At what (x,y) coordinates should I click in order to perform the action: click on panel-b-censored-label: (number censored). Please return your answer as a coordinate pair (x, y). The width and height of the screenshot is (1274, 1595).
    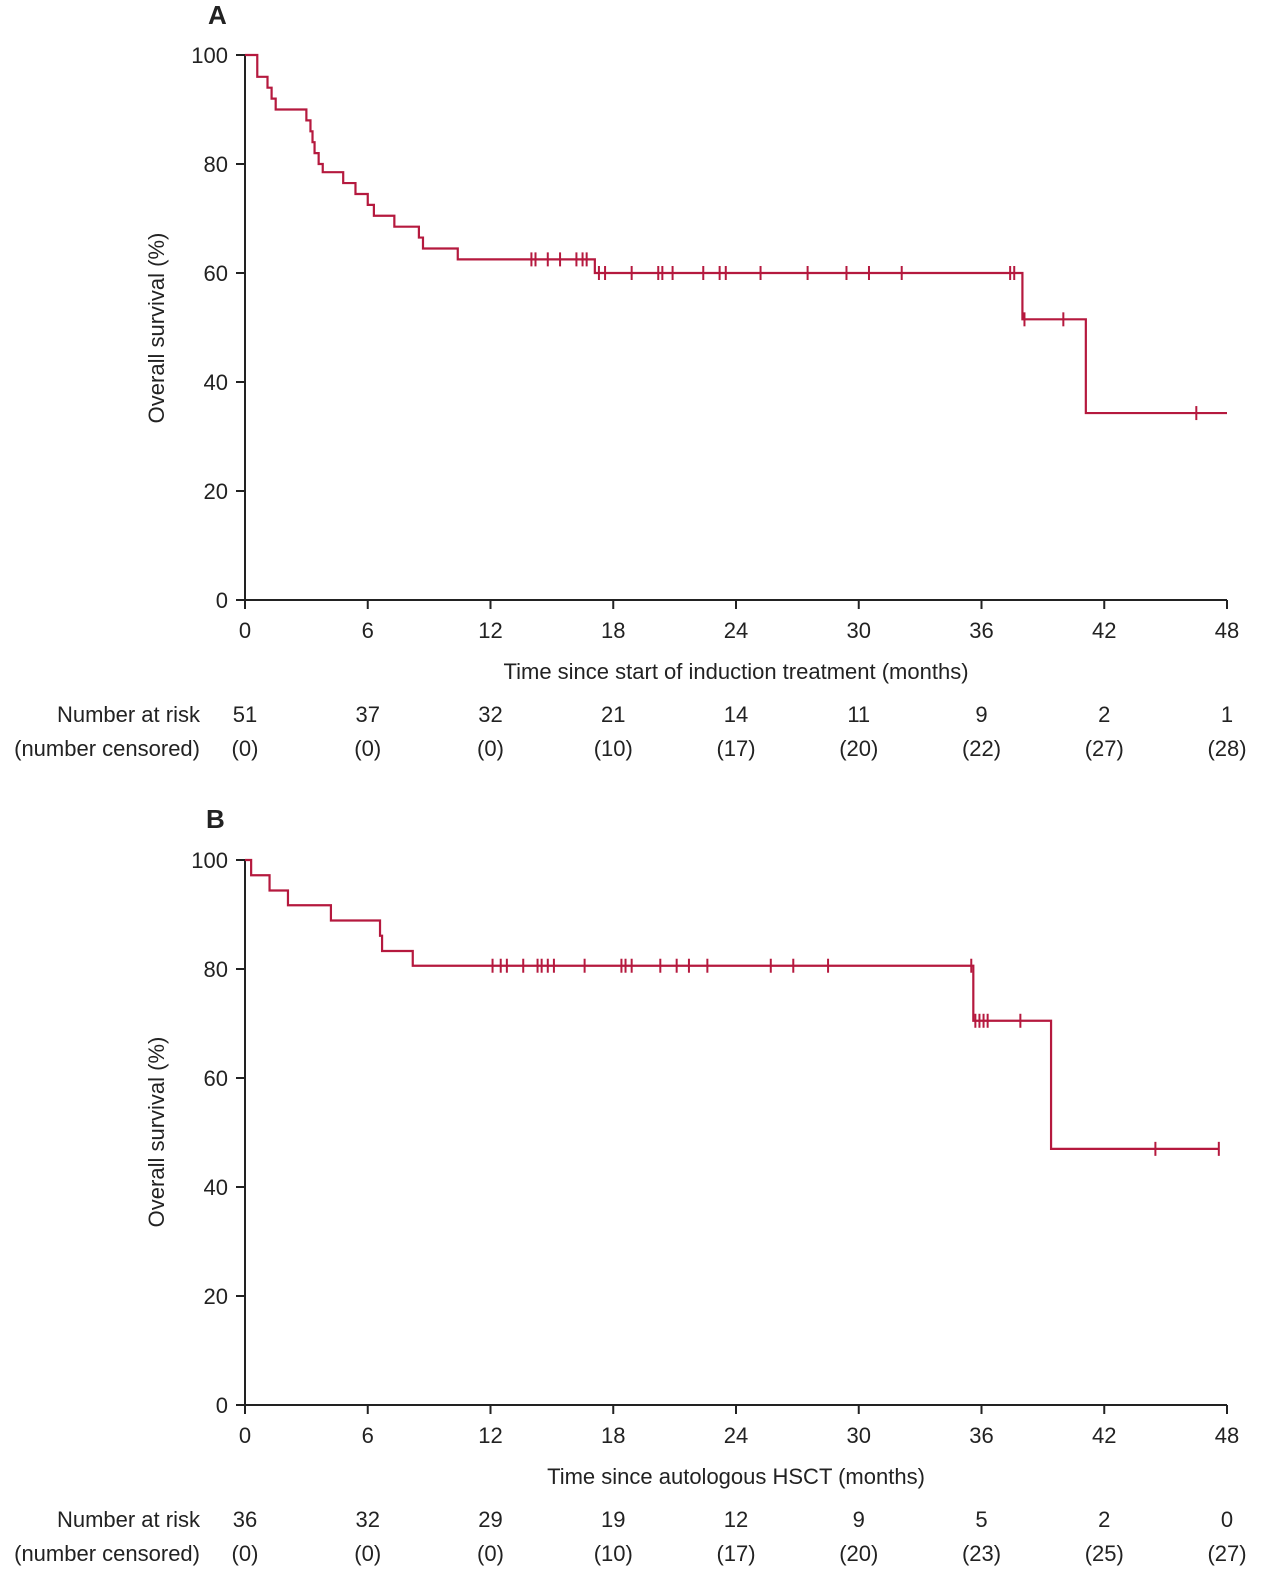
    Looking at the image, I should click on (107, 1553).